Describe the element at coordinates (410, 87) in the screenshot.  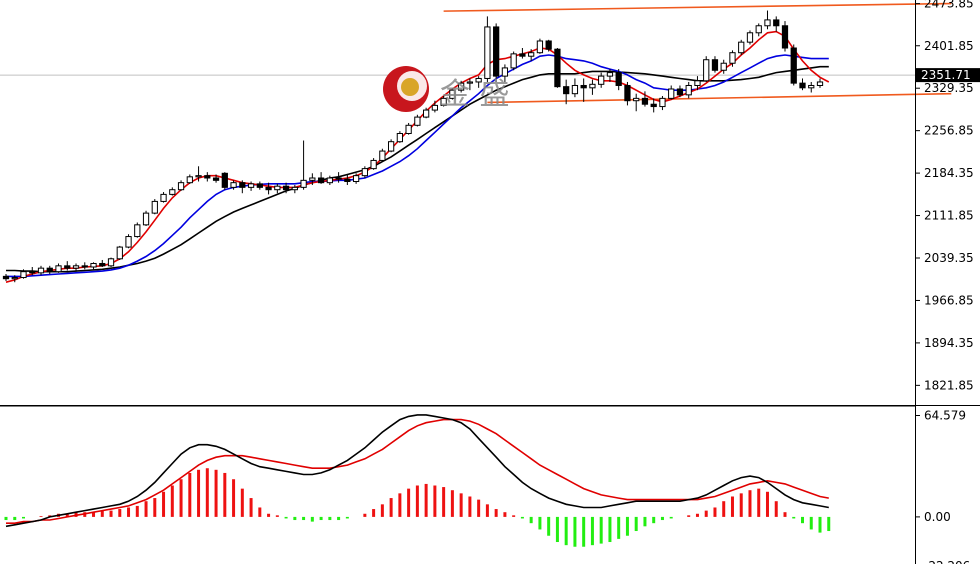
I see `logo-coin-icon` at that location.